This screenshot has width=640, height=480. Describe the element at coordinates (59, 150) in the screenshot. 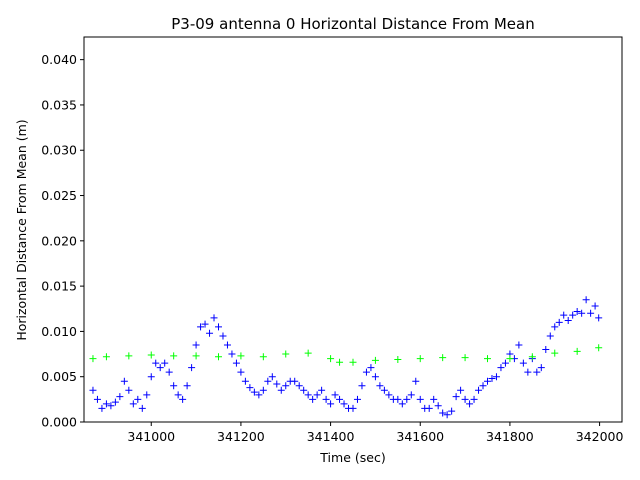

I see `y-tick-label: 0.030` at that location.